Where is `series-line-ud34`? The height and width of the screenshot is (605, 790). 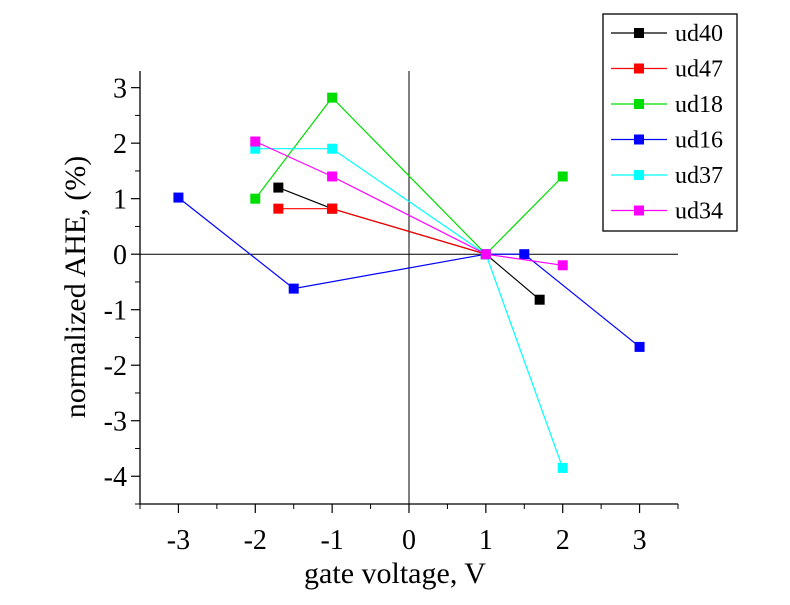 series-line-ud34 is located at coordinates (409, 203).